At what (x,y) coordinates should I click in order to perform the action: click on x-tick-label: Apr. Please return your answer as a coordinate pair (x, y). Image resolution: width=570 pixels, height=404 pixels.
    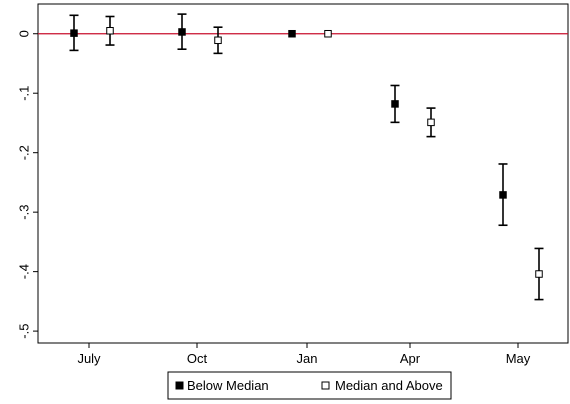
    Looking at the image, I should click on (410, 358).